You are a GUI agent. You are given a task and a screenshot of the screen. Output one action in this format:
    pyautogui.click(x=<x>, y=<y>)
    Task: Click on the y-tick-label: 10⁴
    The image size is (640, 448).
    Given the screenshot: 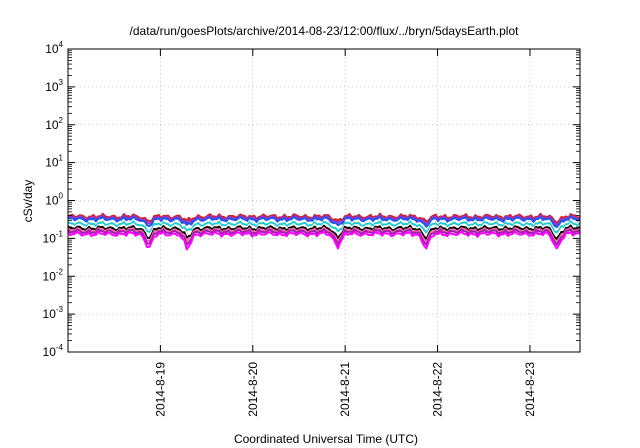 What is the action you would take?
    pyautogui.click(x=54, y=48)
    